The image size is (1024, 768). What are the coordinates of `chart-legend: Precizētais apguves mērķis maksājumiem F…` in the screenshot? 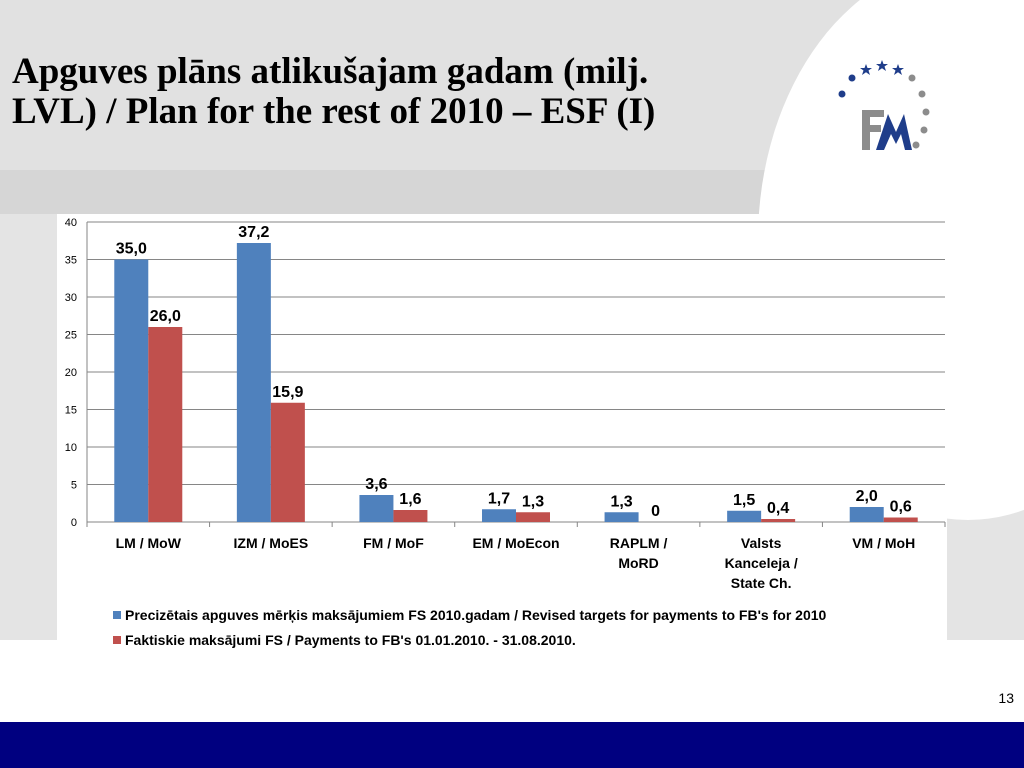 It's located at (518, 631).